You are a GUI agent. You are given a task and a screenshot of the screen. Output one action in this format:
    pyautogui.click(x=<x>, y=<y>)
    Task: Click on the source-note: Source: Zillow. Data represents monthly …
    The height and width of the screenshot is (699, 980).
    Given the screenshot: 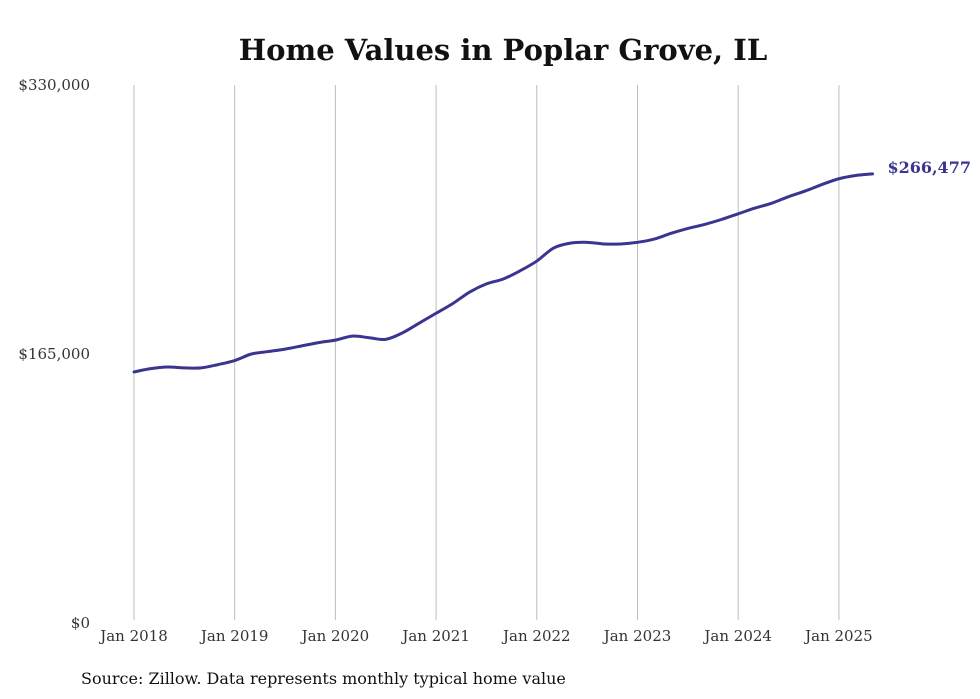 What is the action you would take?
    pyautogui.click(x=323, y=678)
    